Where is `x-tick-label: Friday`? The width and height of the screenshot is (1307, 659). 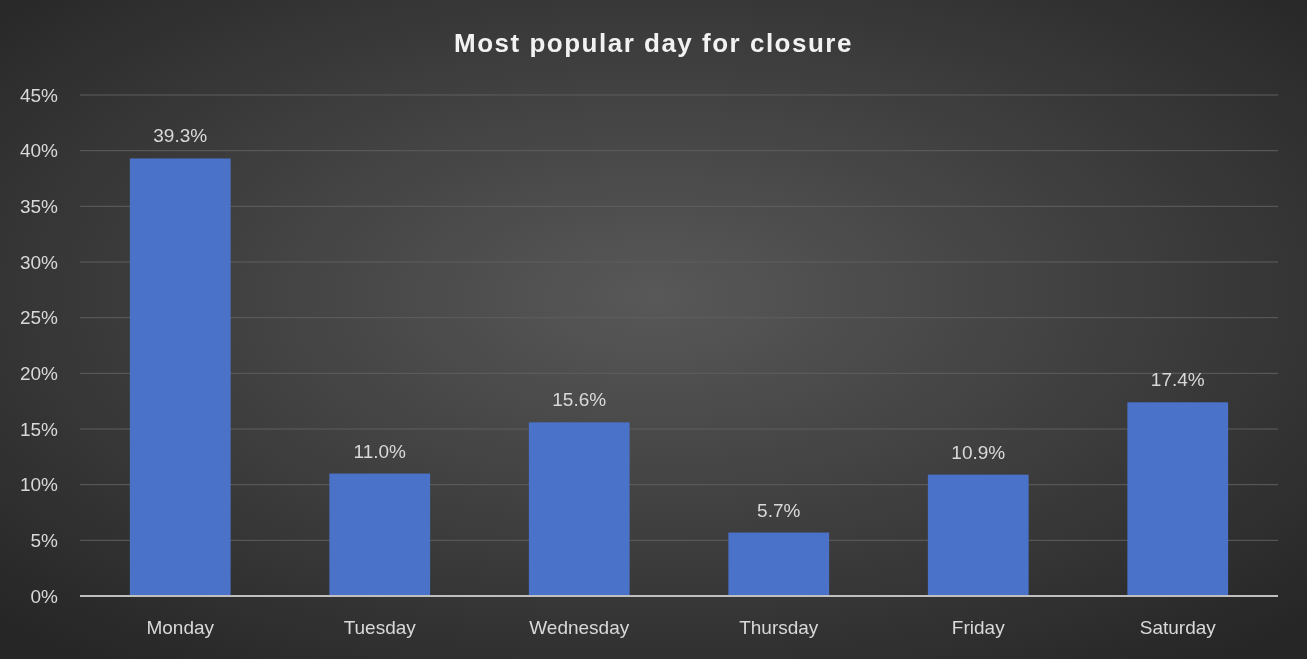
x-tick-label: Friday is located at coordinates (978, 627).